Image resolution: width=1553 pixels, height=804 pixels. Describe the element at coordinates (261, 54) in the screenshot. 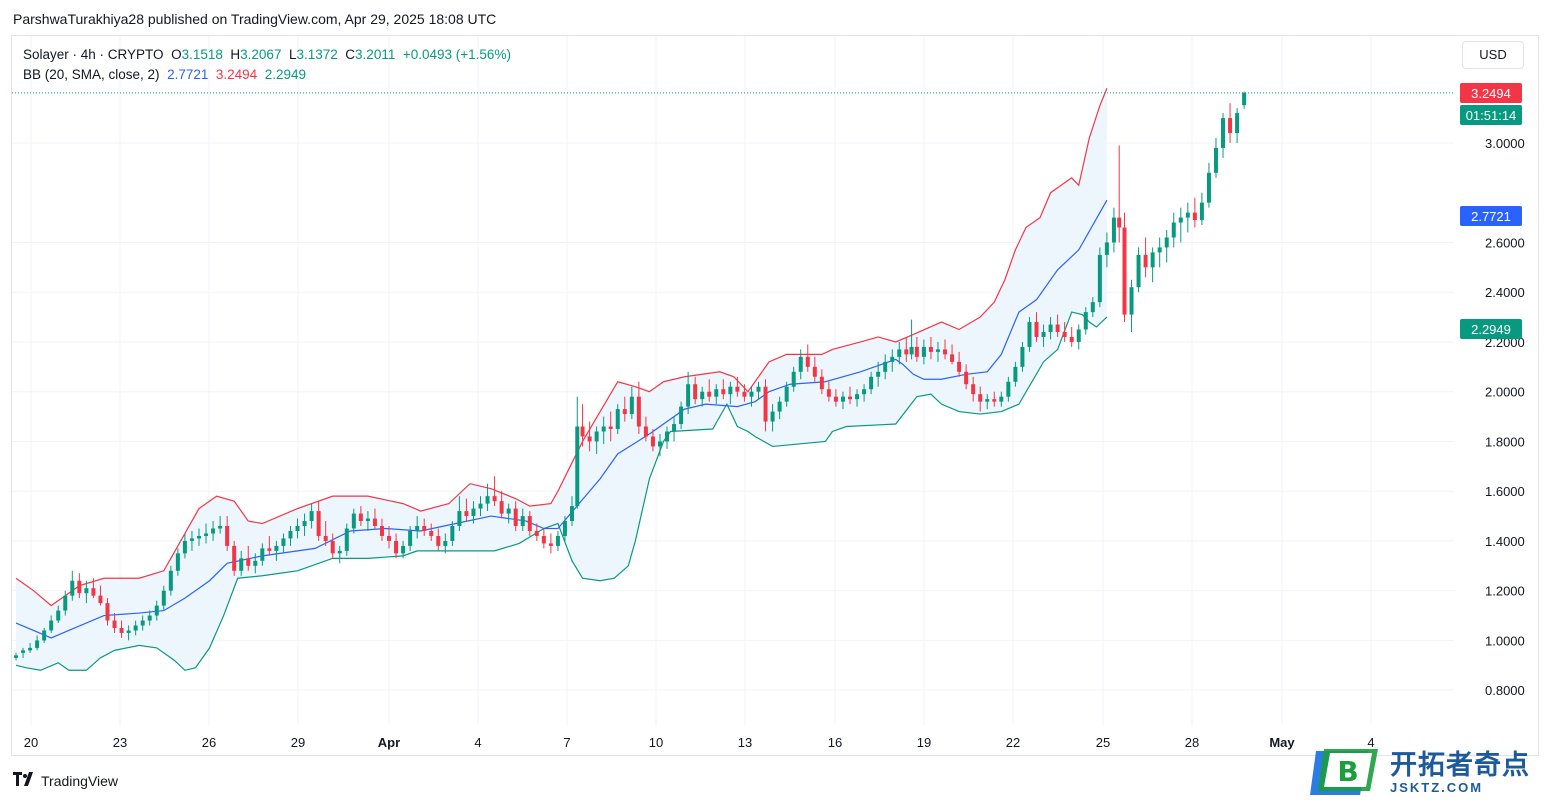

I see `high-value: 3.2067` at that location.